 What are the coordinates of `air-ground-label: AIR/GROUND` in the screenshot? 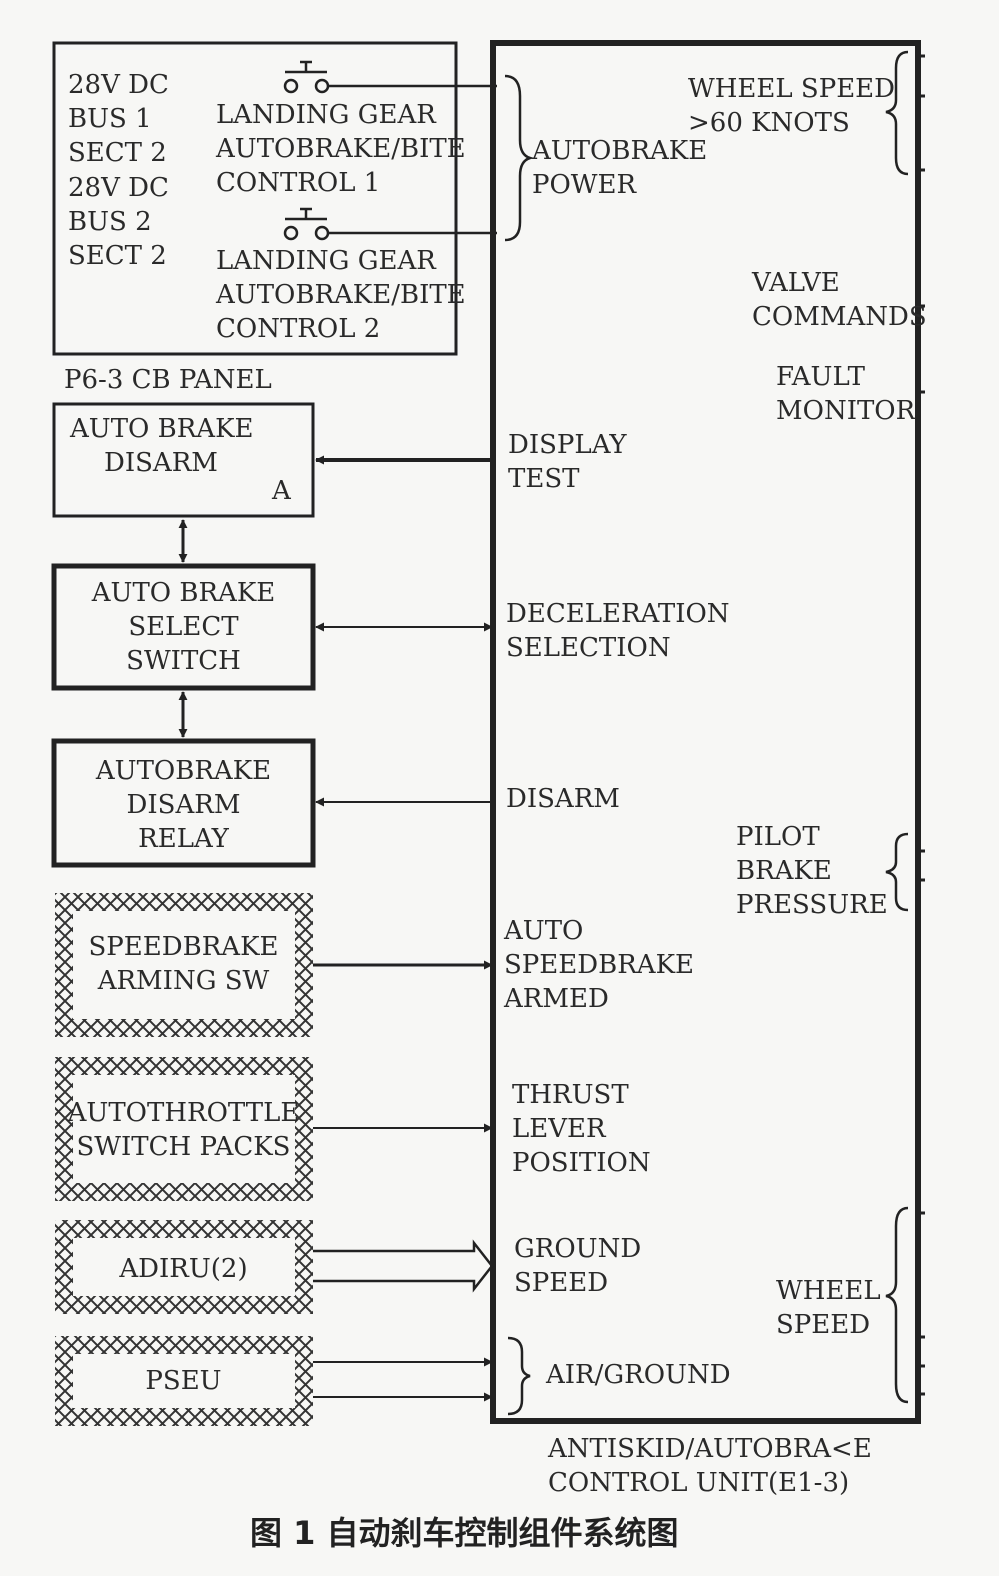 It's located at (638, 1375).